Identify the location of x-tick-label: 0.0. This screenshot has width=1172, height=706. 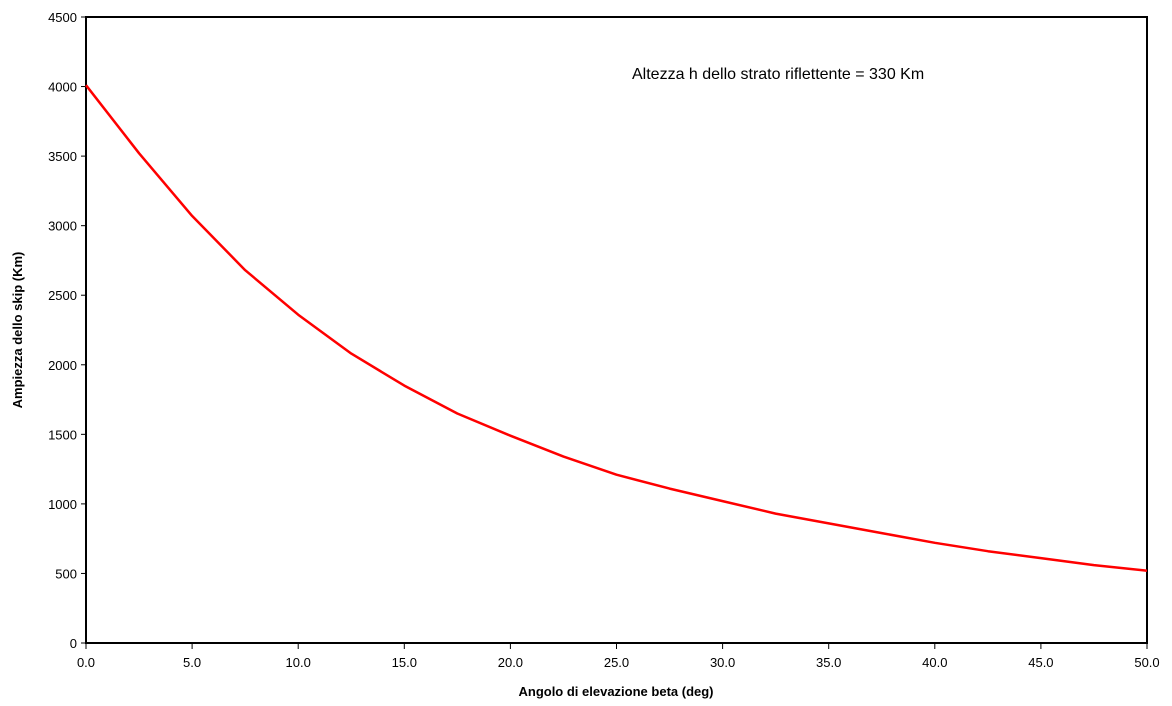
(86, 662).